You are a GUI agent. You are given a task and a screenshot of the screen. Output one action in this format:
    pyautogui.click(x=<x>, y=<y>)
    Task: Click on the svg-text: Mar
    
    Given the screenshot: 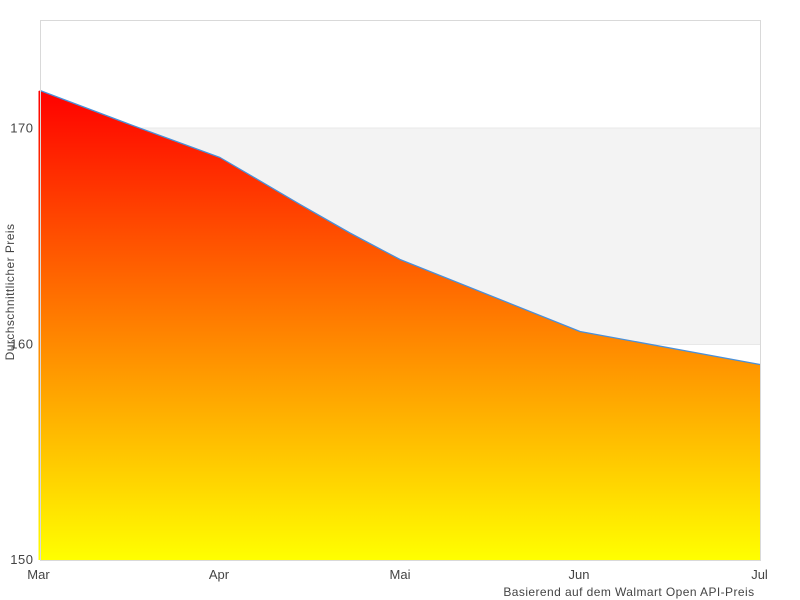 What is the action you would take?
    pyautogui.click(x=38, y=574)
    